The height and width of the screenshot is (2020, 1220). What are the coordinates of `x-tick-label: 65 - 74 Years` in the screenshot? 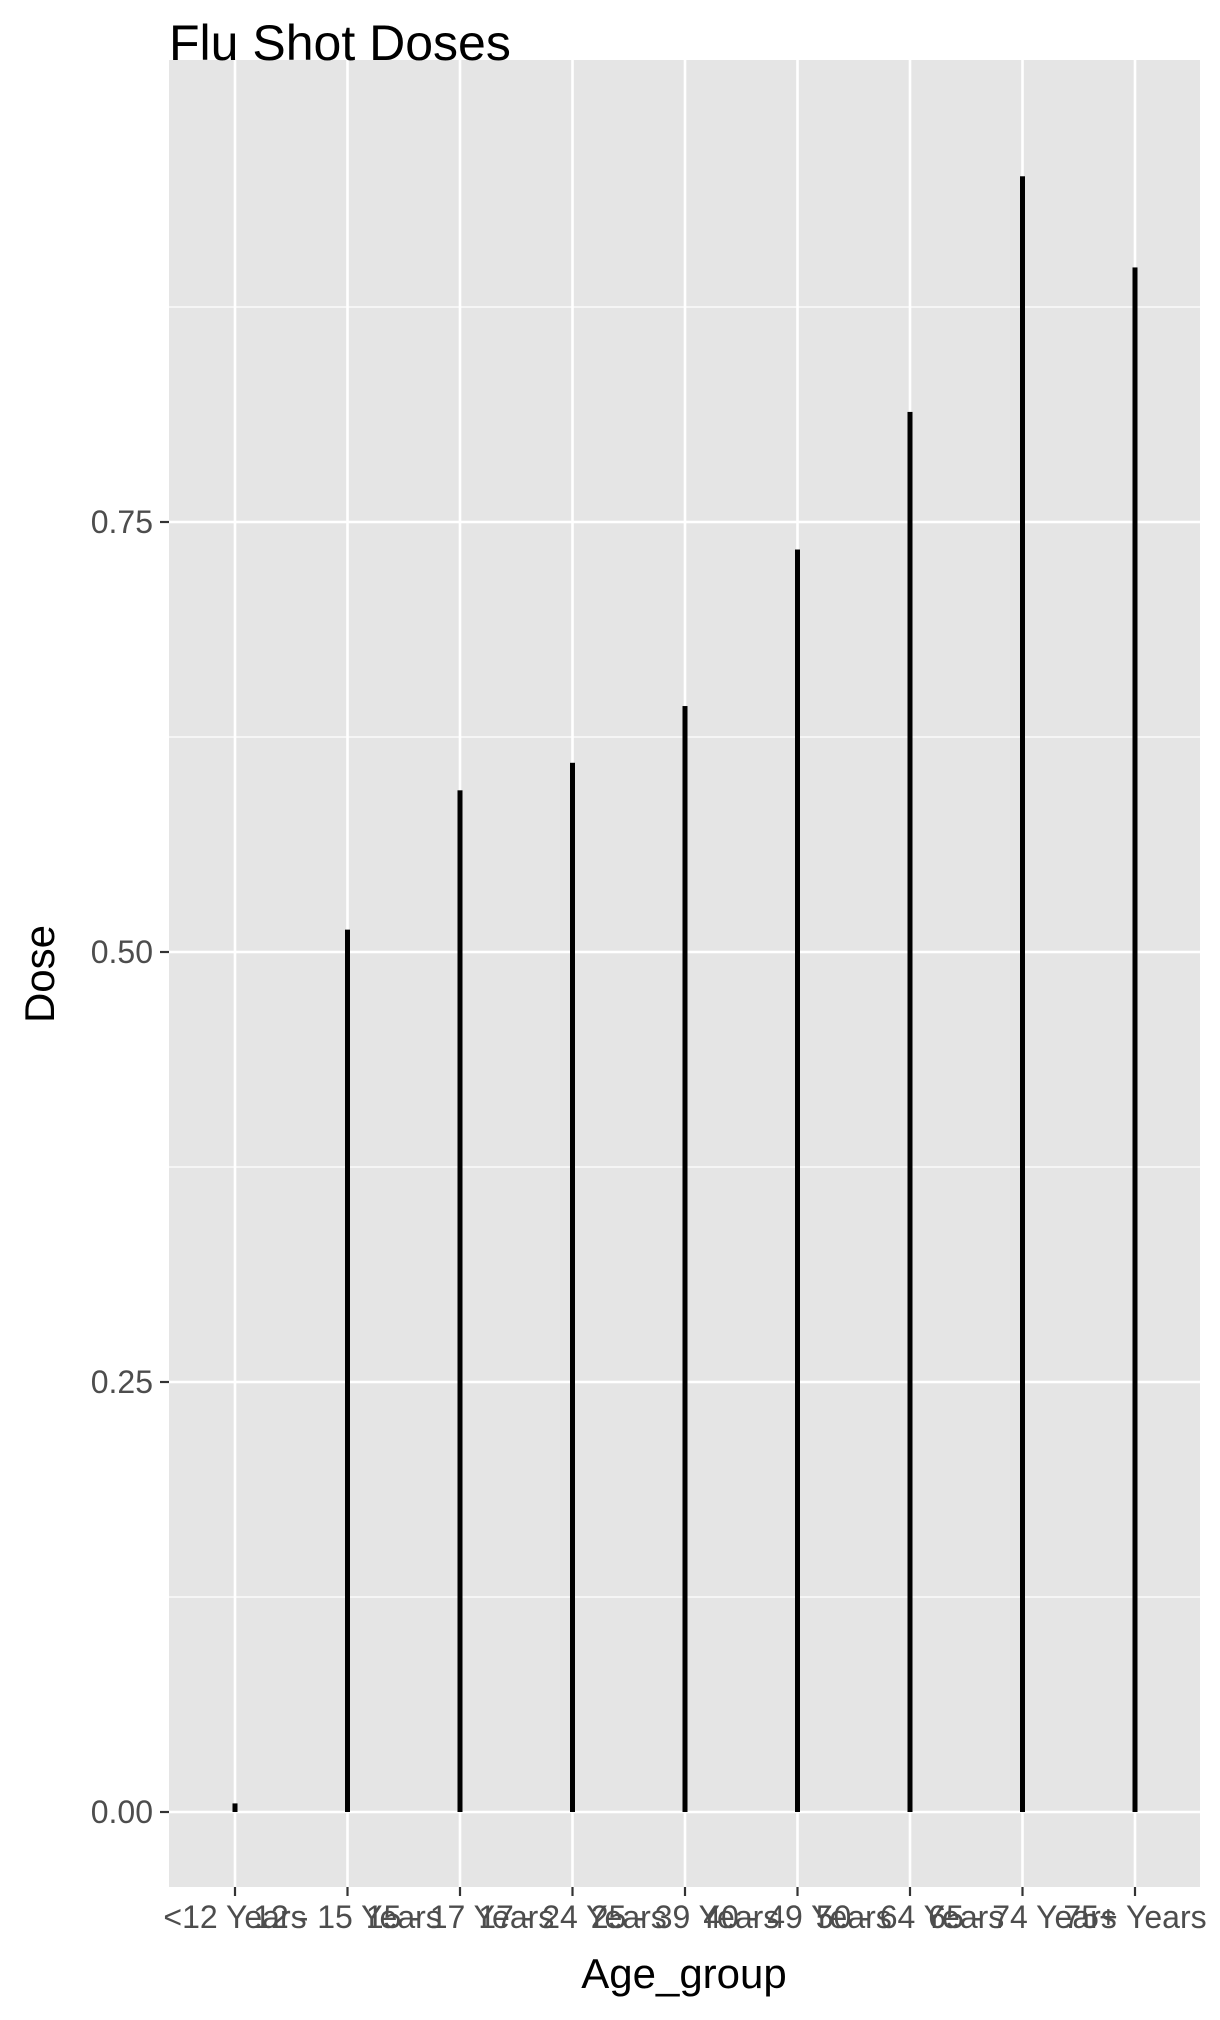 It's located at (1022, 1917).